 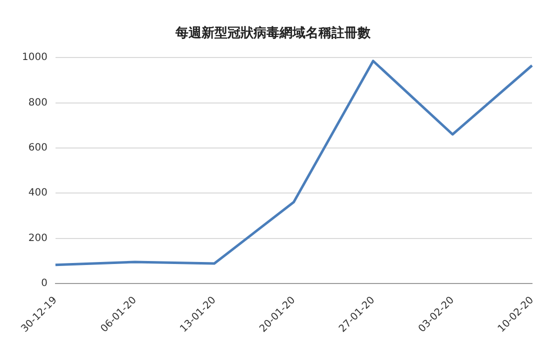 I want to click on y-tick-label: 0, so click(x=44, y=284).